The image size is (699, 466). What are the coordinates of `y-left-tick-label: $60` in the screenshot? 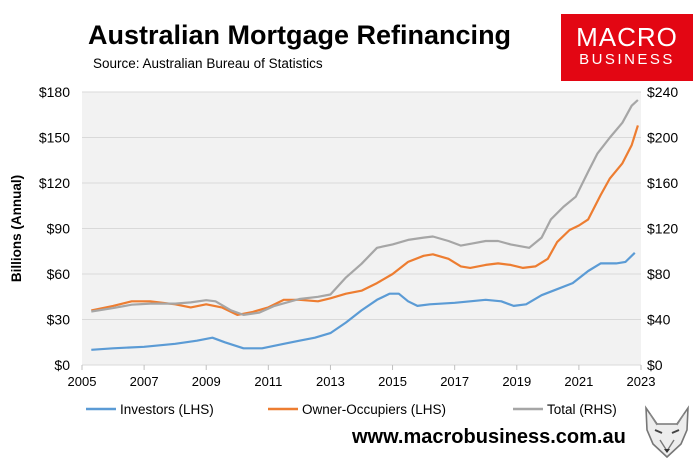 It's located at (59, 274).